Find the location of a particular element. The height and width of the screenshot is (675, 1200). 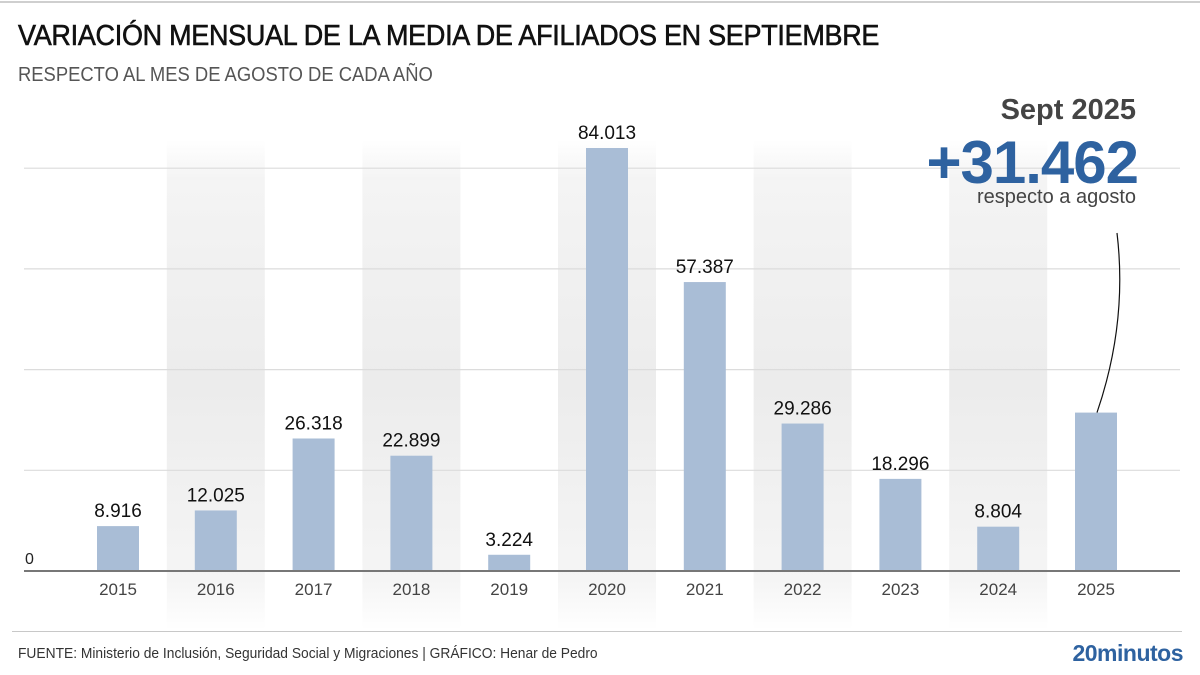

data-label-2019: 3.224 is located at coordinates (509, 540).